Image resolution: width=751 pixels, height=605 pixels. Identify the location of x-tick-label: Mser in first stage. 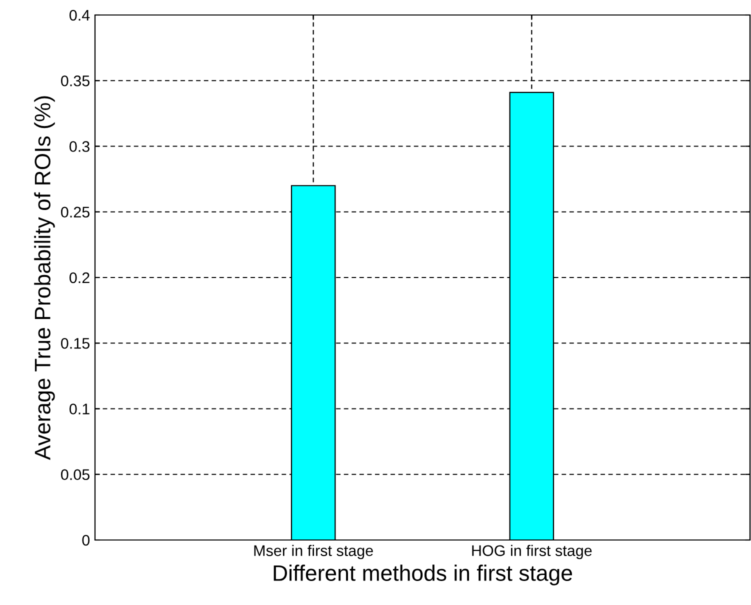
(313, 552).